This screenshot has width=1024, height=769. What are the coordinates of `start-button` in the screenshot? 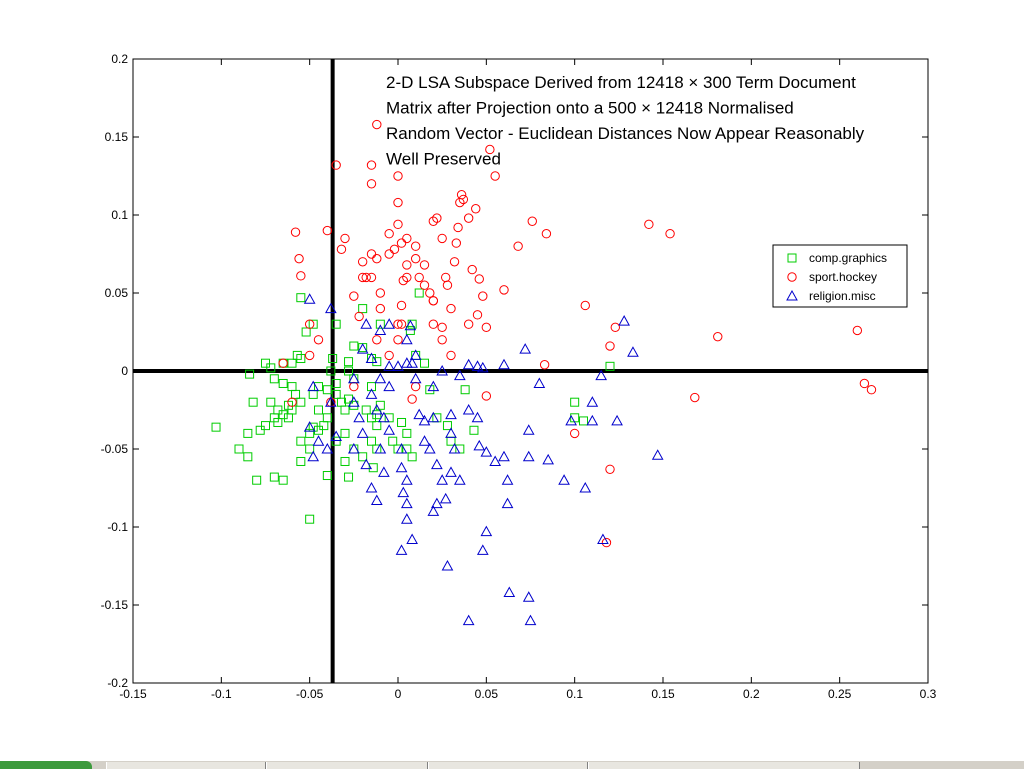 It's located at (46, 765).